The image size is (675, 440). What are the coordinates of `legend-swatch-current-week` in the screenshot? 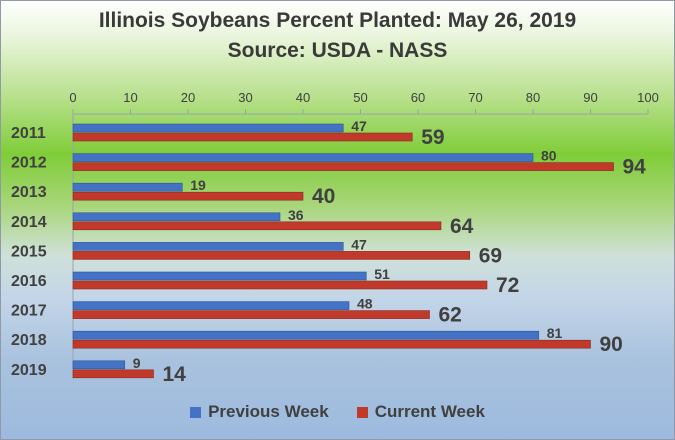 It's located at (362, 412).